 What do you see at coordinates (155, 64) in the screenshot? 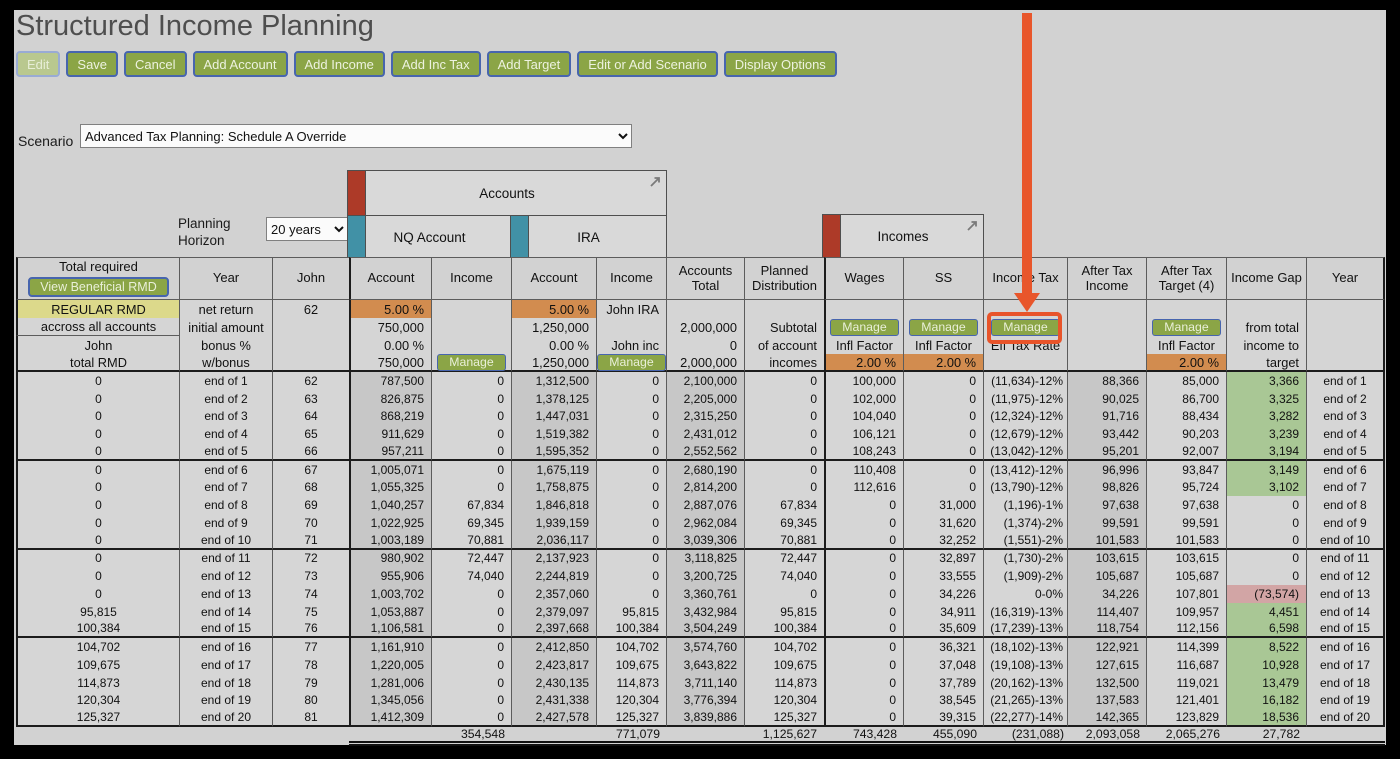
I see `toolbar-cancel-button: Cancel` at bounding box center [155, 64].